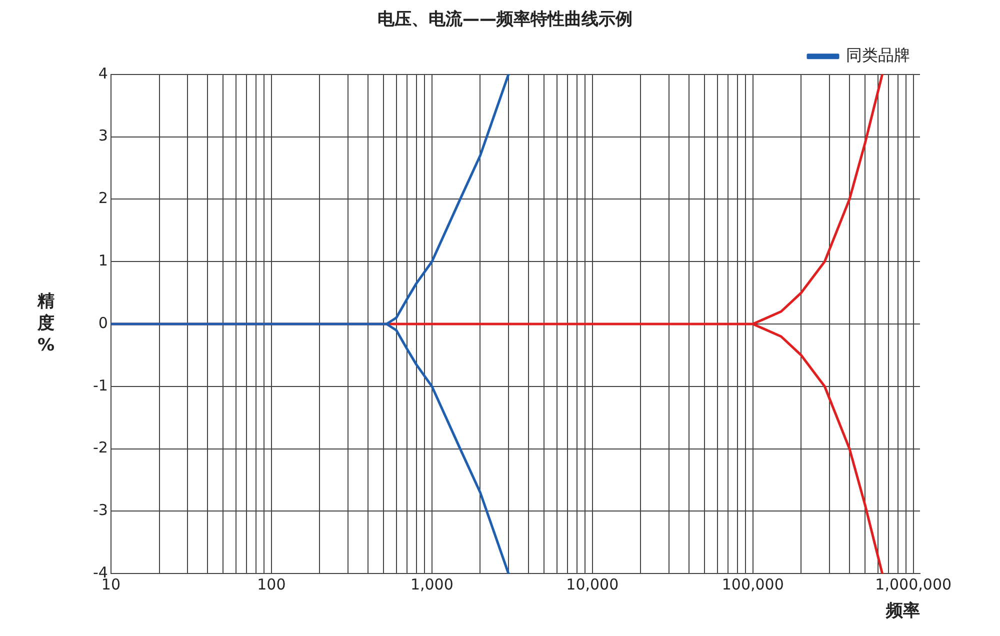 The height and width of the screenshot is (636, 1000). Describe the element at coordinates (505, 20) in the screenshot. I see `chart-title: 电压、电流——频率特性曲线示例` at that location.